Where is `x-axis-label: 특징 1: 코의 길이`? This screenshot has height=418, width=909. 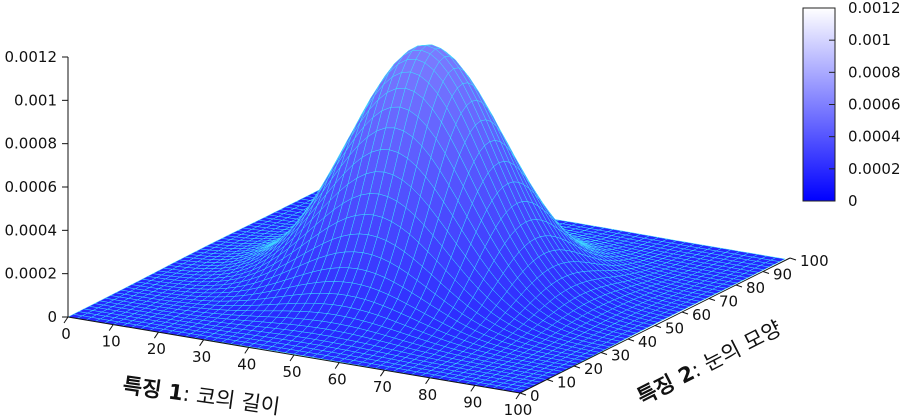 x-axis-label: 특징 1: 코의 길이 is located at coordinates (201, 395).